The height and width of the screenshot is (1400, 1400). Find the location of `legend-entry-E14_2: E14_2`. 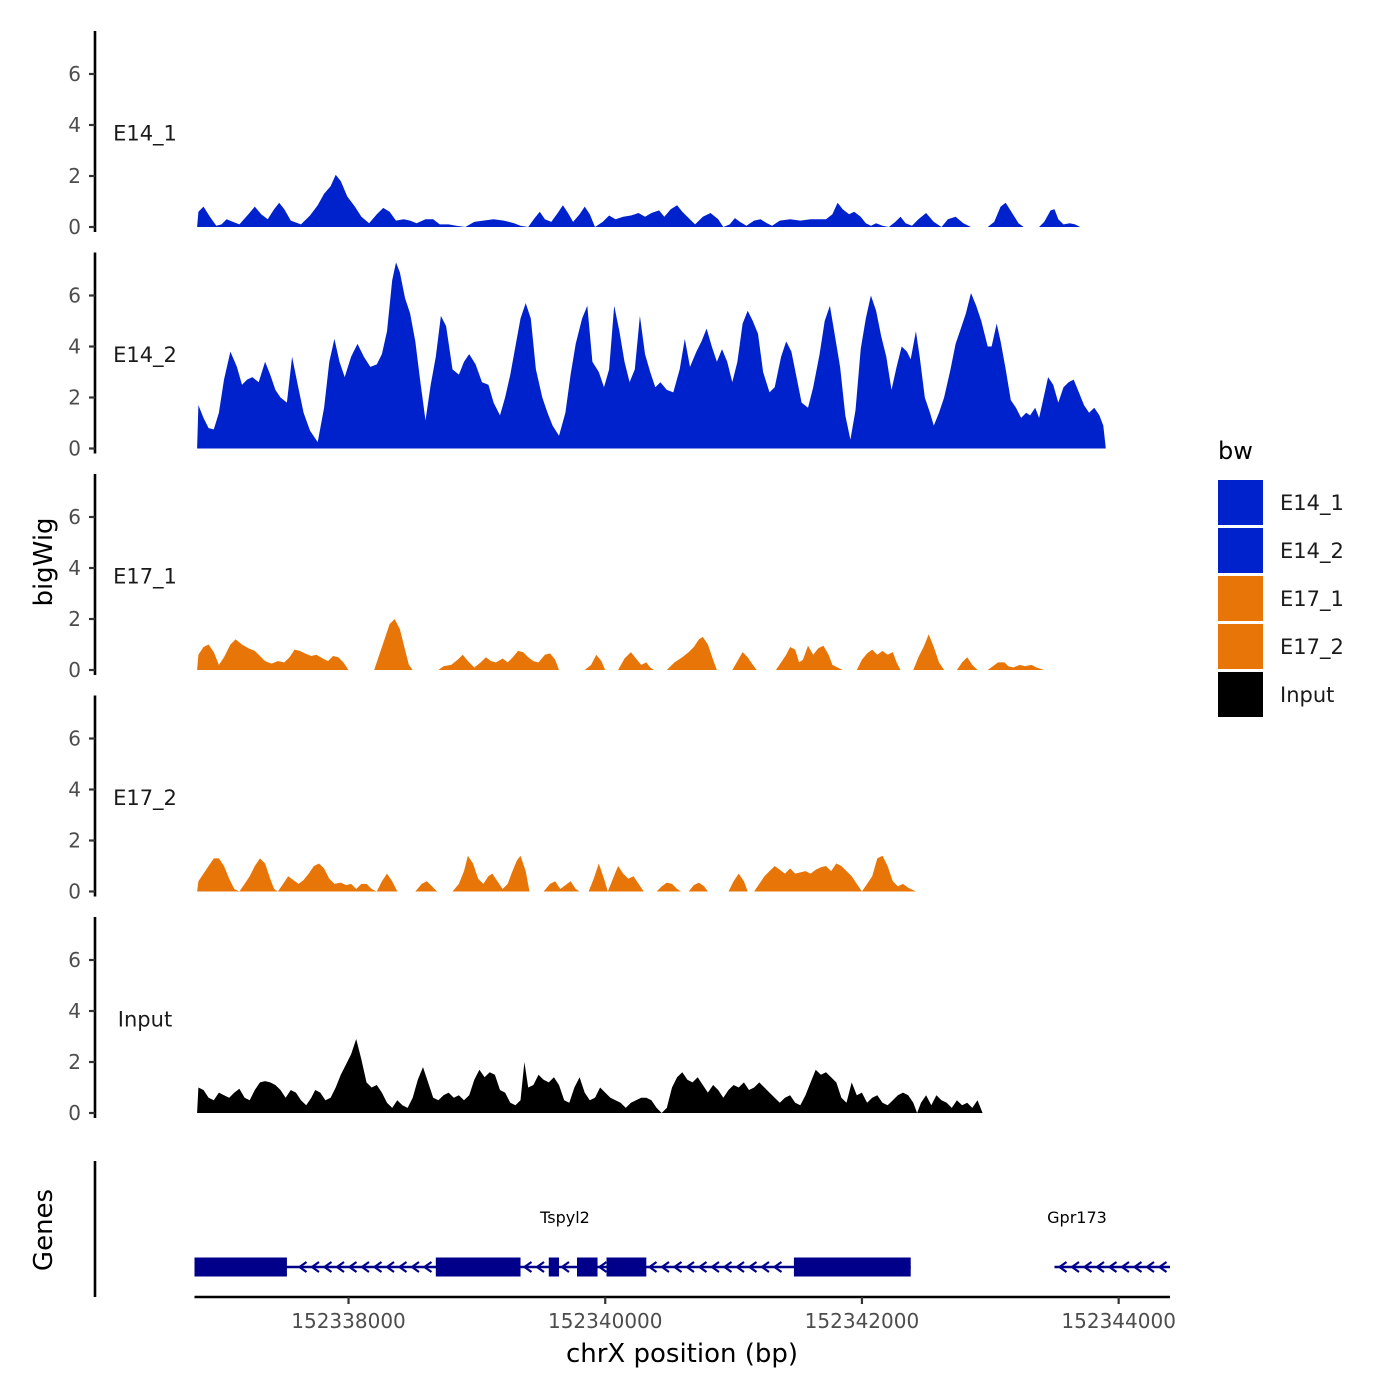

legend-entry-E14_2: E14_2 is located at coordinates (1281, 550).